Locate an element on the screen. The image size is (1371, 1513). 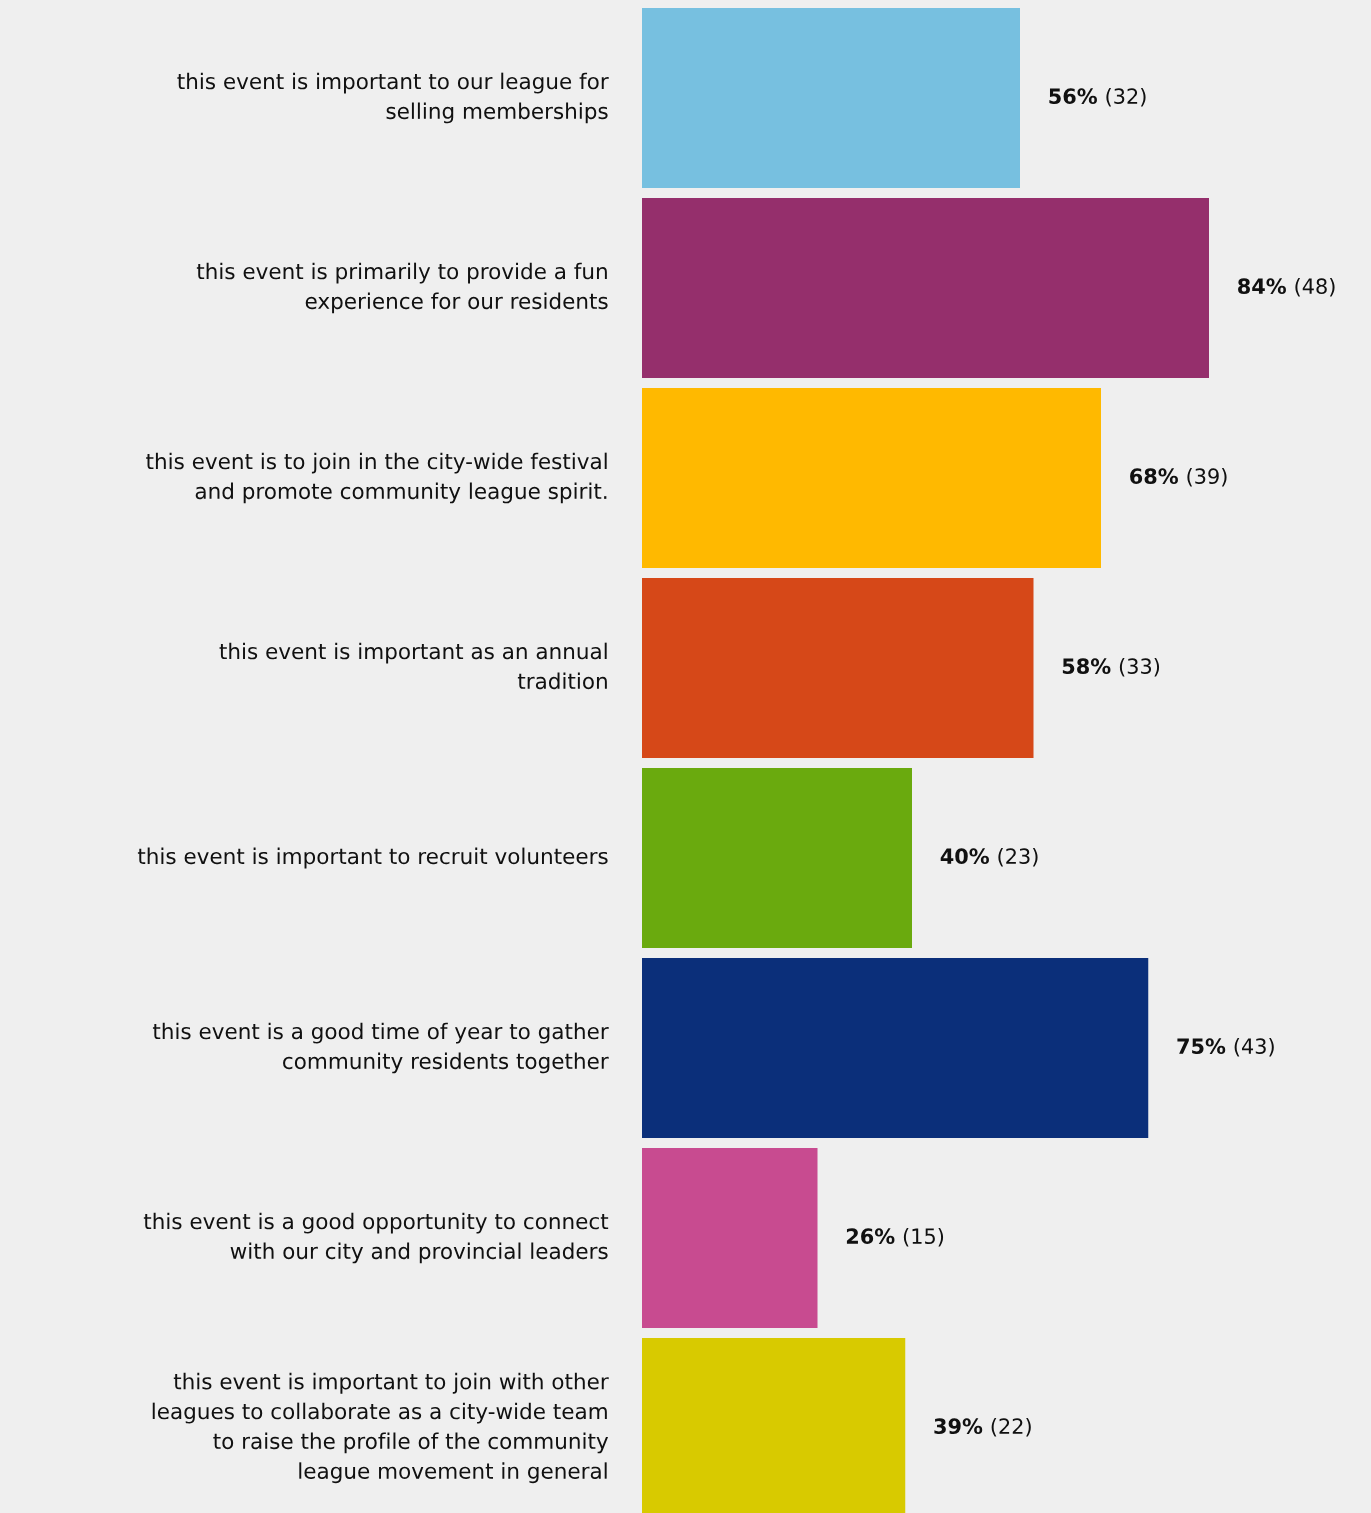
y-tick-label: this event is primarily to provide a fun experience for our residents is located at coordinates (402, 288).